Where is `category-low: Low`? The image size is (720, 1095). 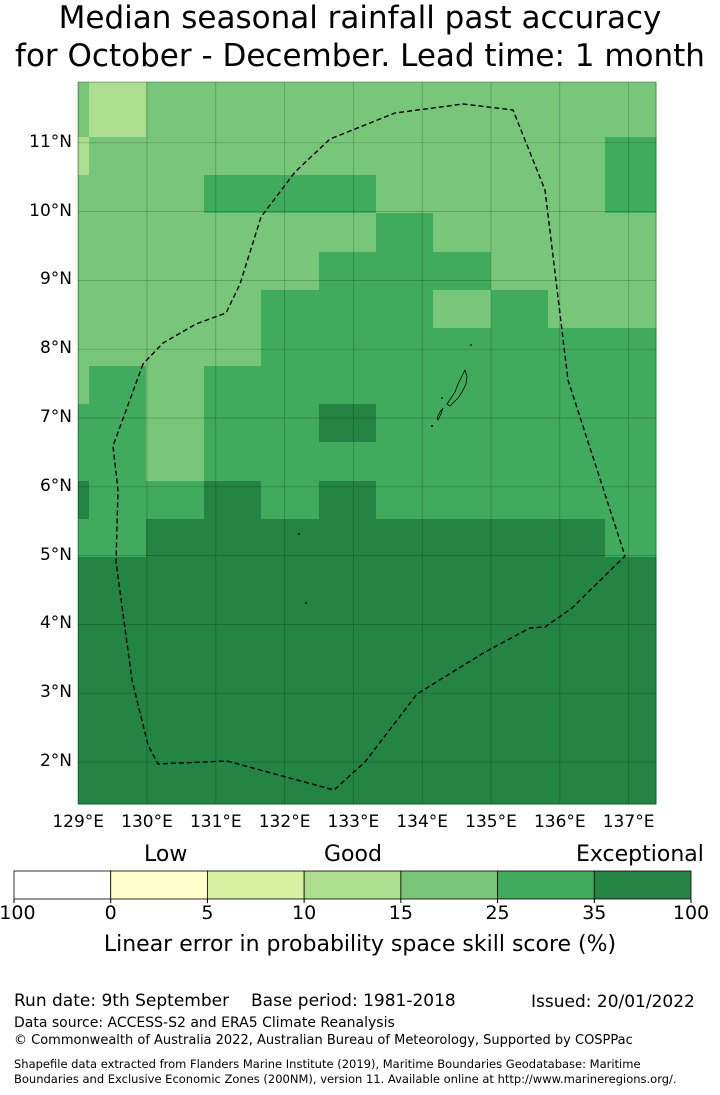
category-low: Low is located at coordinates (166, 854).